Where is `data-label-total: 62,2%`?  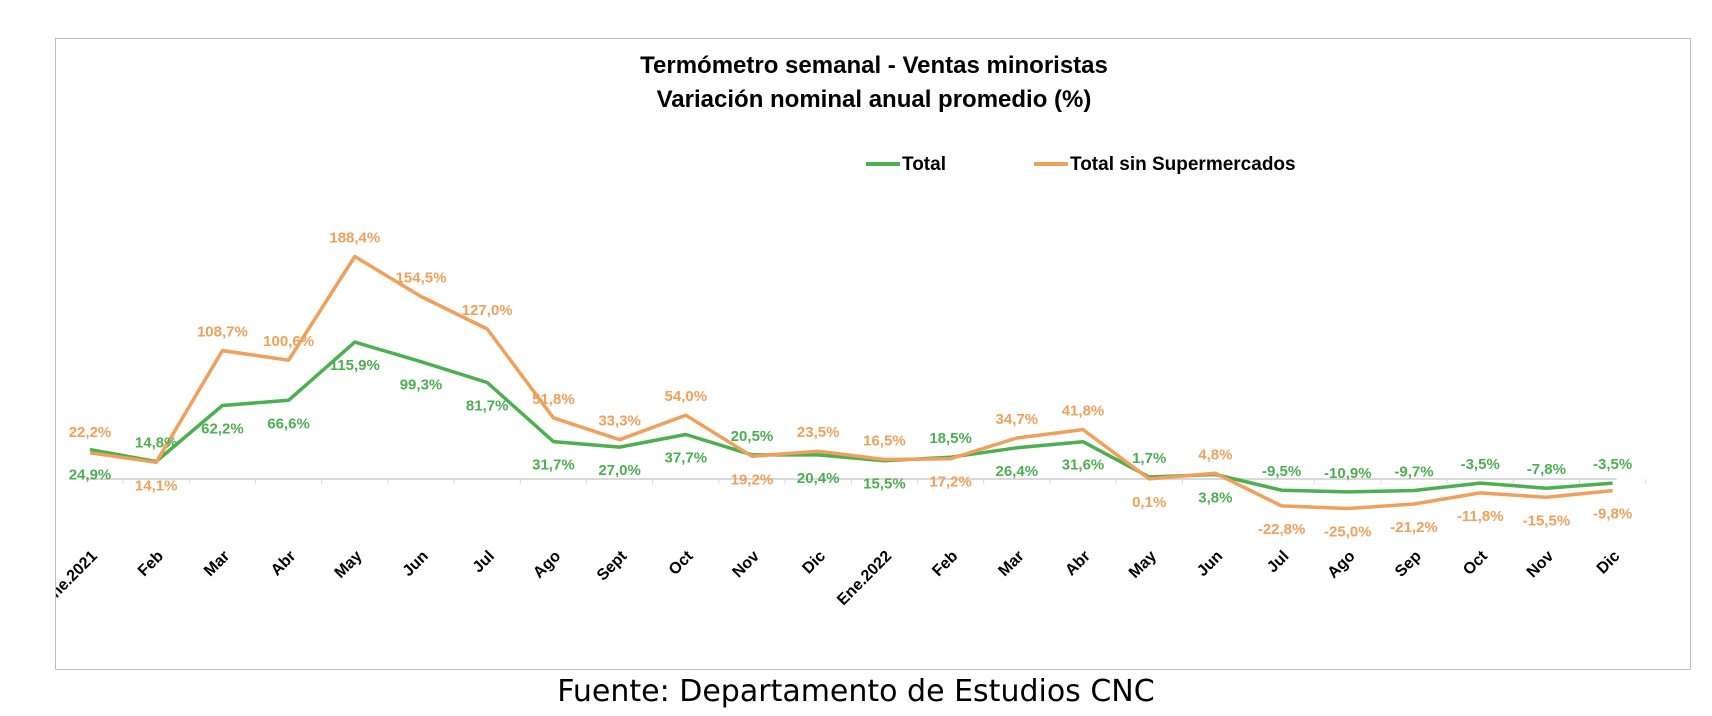 data-label-total: 62,2% is located at coordinates (222, 429).